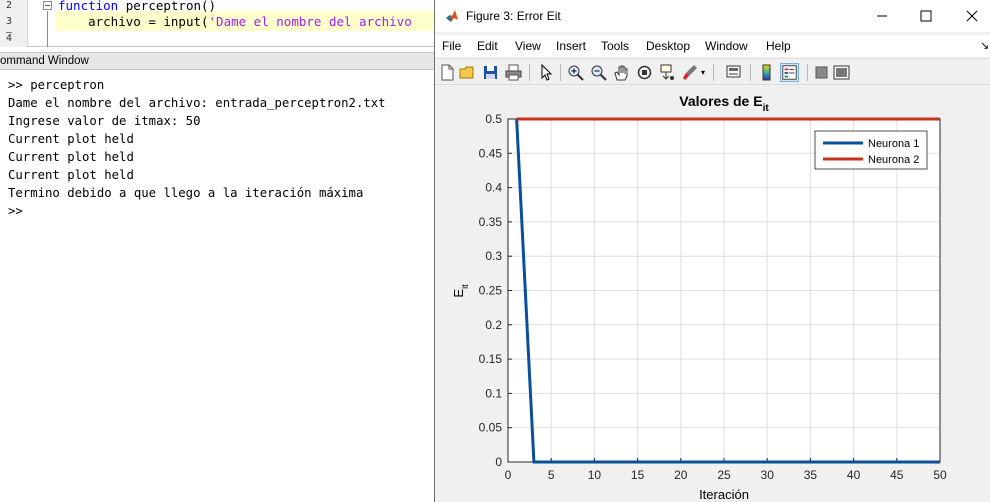 Image resolution: width=990 pixels, height=502 pixels. Describe the element at coordinates (854, 475) in the screenshot. I see `x-tick-label: 40` at that location.